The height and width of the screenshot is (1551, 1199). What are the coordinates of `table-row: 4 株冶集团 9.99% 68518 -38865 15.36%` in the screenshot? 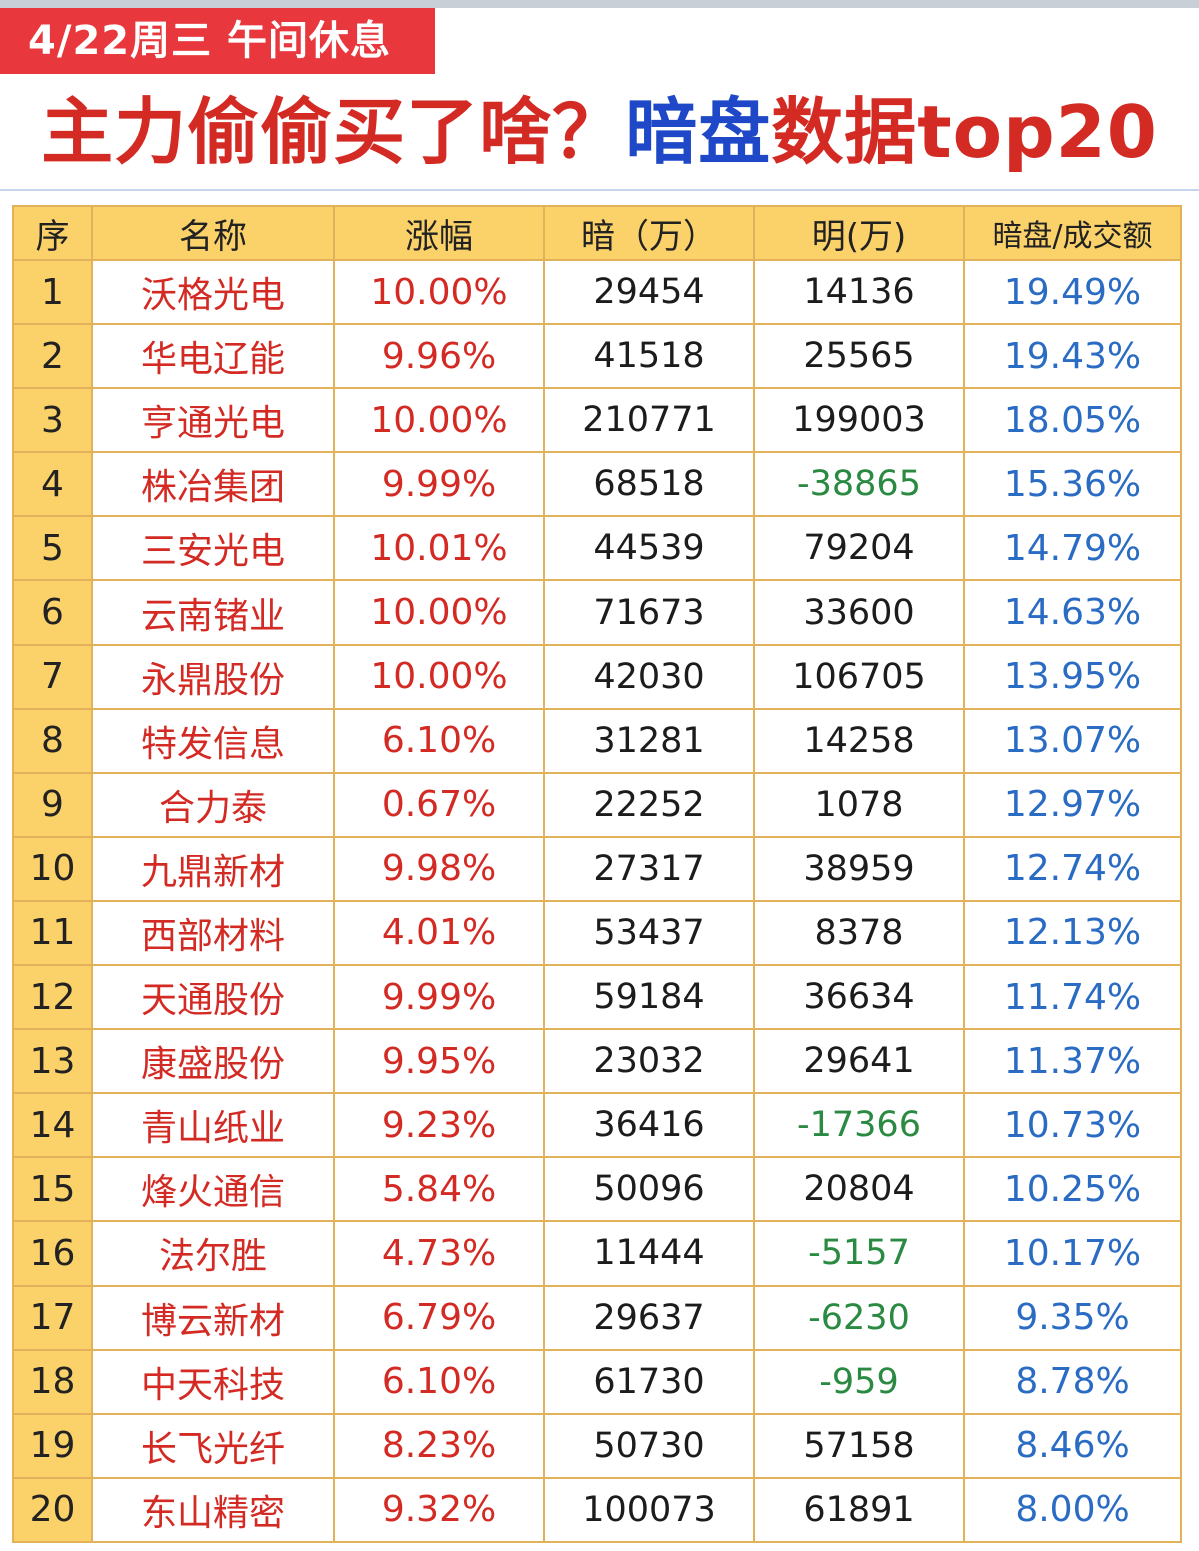 It's located at (597, 484).